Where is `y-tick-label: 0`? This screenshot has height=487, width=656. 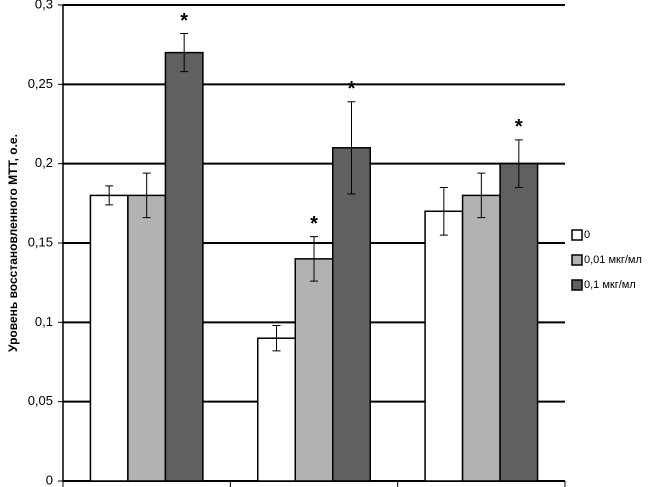 y-tick-label: 0 is located at coordinates (49, 479).